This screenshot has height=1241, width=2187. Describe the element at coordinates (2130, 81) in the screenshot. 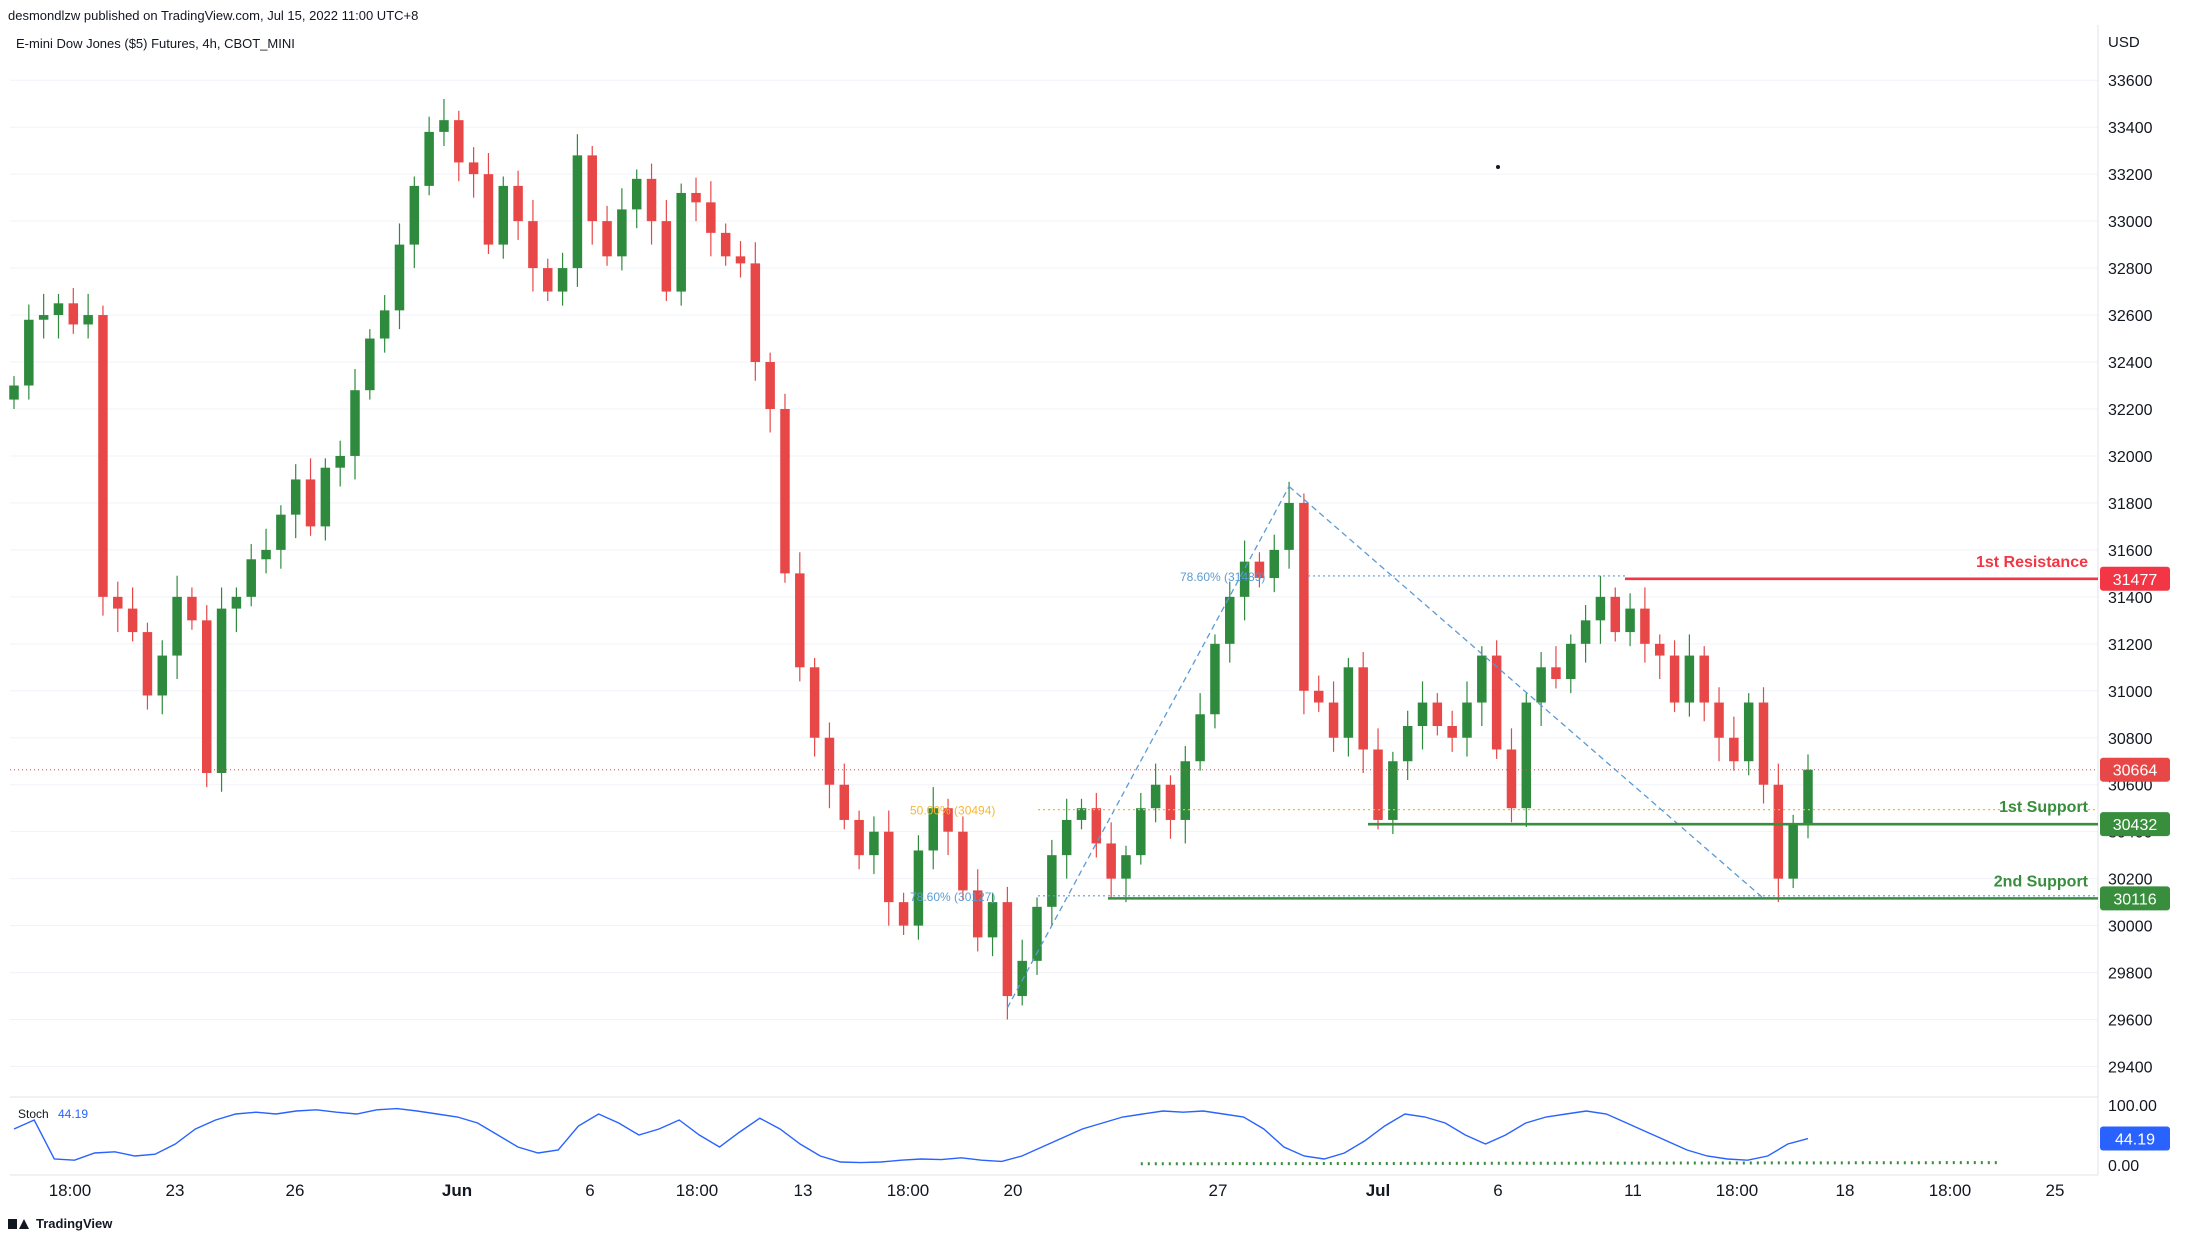

I see `price-tick-label: 33600` at that location.